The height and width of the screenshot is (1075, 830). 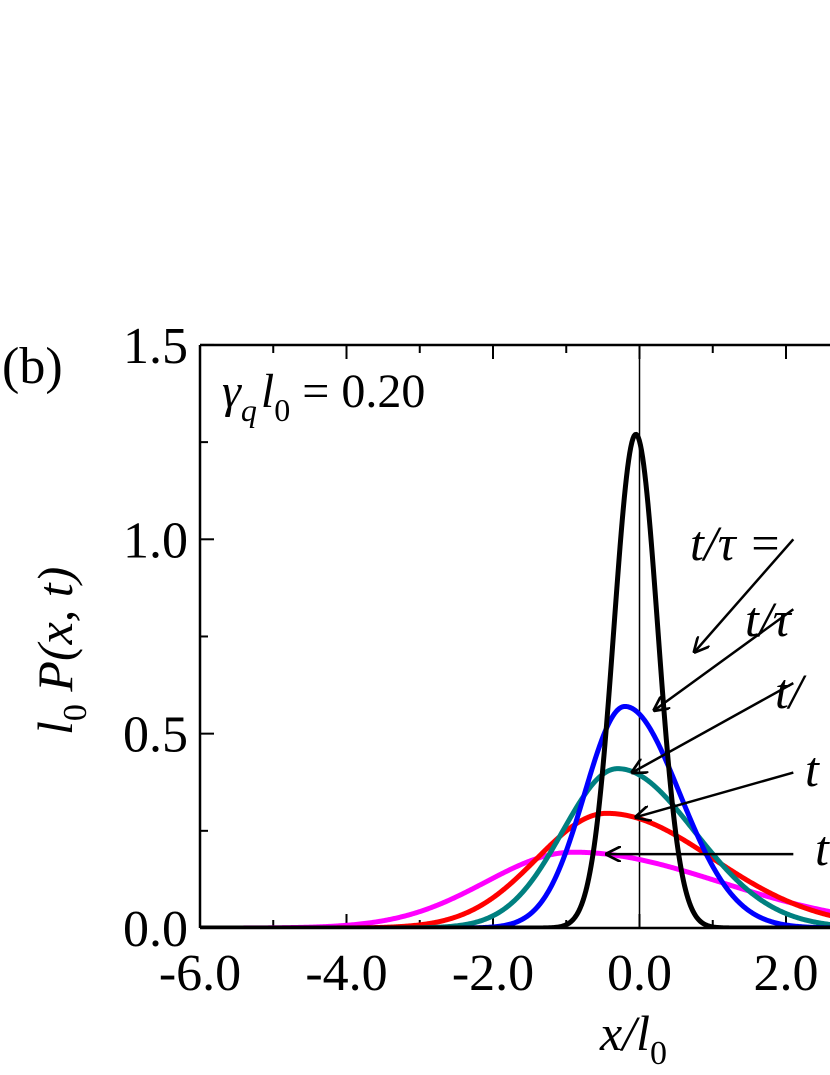 What do you see at coordinates (267, 391) in the screenshot?
I see `l-symbol: l` at bounding box center [267, 391].